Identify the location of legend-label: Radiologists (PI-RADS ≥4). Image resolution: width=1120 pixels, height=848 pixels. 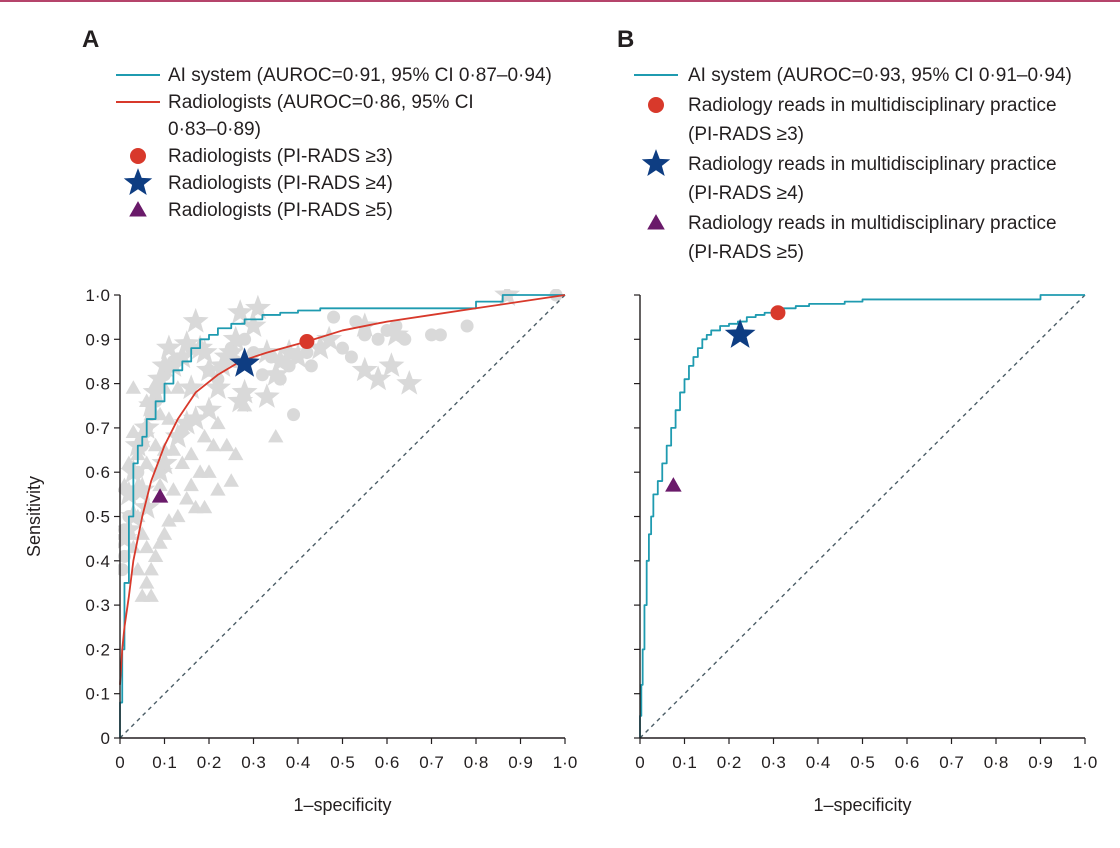
(280, 183).